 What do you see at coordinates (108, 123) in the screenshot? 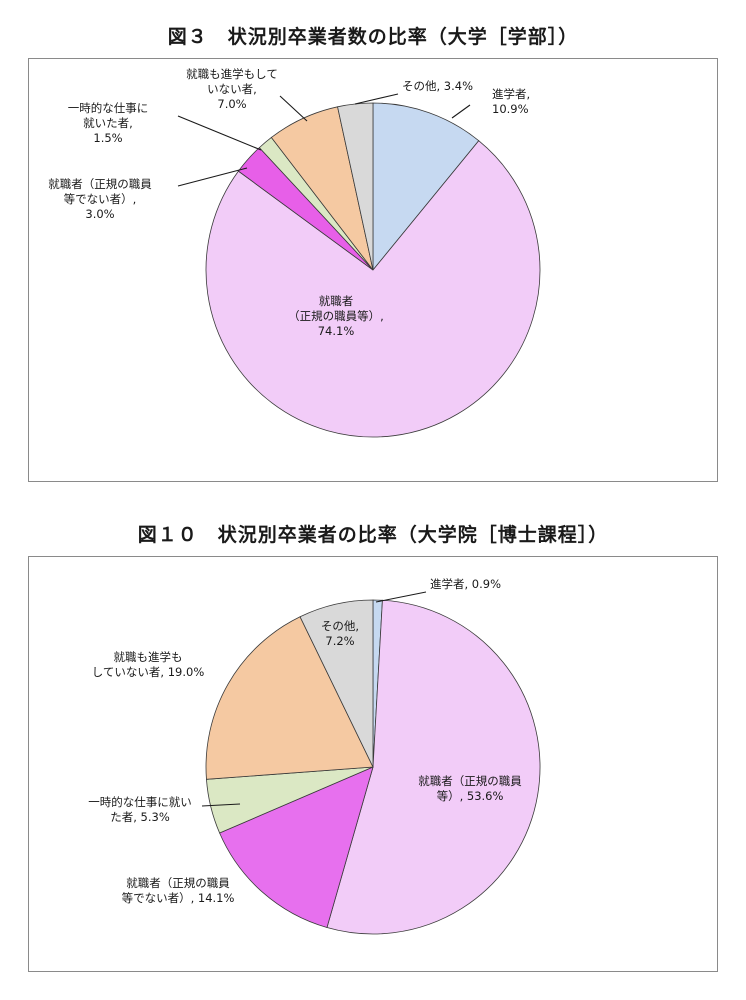
I see `data-label: 一時的な仕事に就いた者, 1.5%` at bounding box center [108, 123].